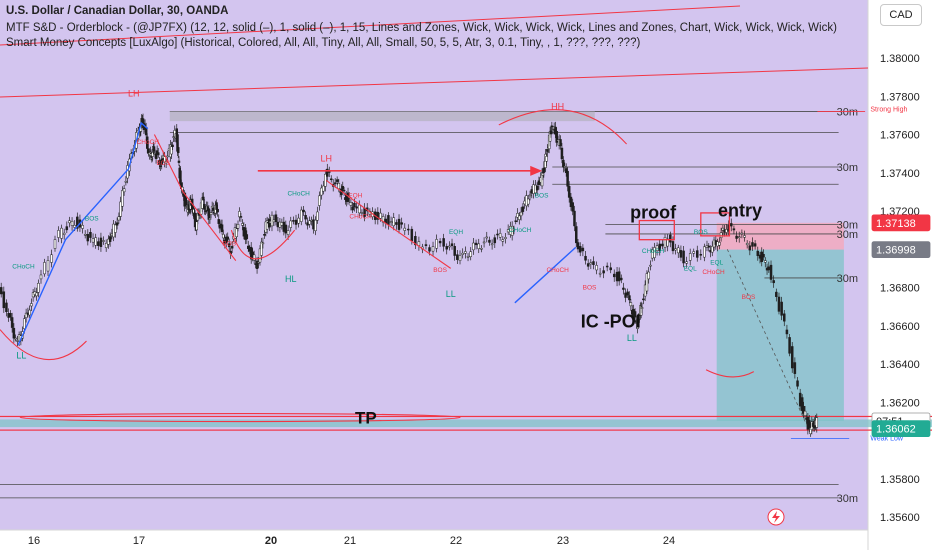  I want to click on x-tick-label: 22, so click(456, 541).